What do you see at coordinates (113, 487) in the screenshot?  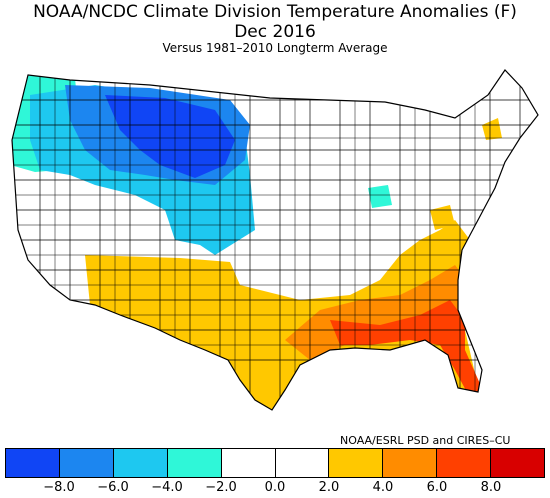 I see `legend-tick: −6.0` at bounding box center [113, 487].